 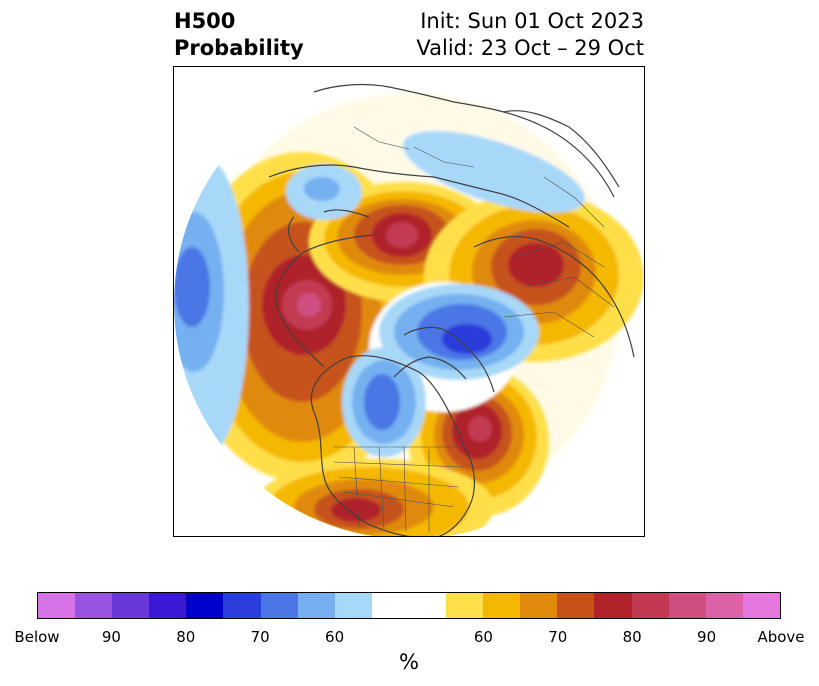 What do you see at coordinates (530, 48) in the screenshot?
I see `valid-range: Valid: 23 Oct – 29 Oct` at bounding box center [530, 48].